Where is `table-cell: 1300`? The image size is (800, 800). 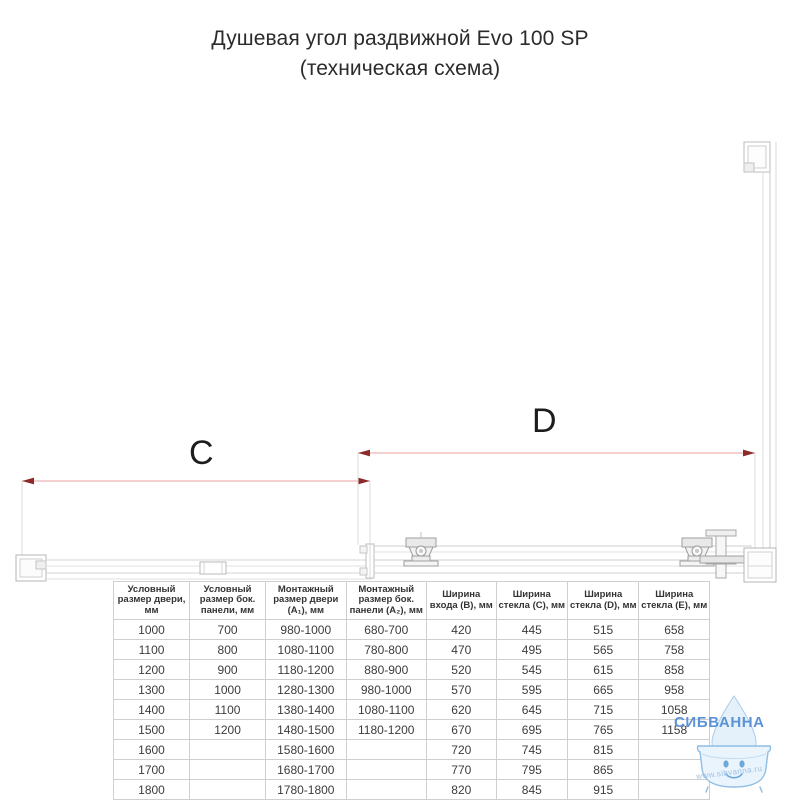
table-cell: 1300 is located at coordinates (151, 689).